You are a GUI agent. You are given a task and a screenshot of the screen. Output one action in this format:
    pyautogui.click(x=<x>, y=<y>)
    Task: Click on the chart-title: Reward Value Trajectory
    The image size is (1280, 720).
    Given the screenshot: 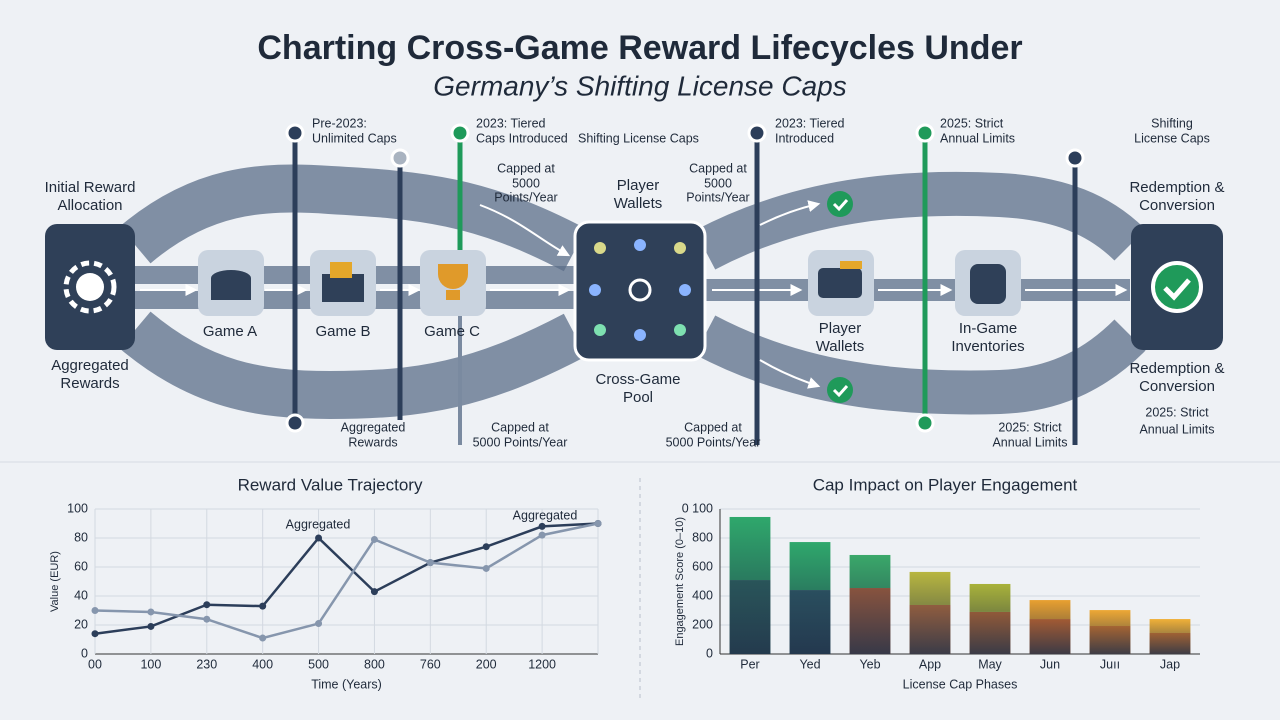 What is the action you would take?
    pyautogui.click(x=330, y=484)
    